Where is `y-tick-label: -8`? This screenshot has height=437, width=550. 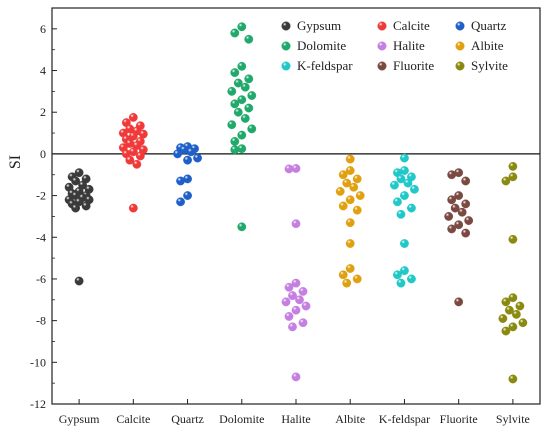
y-tick-label: -8 is located at coordinates (41, 321).